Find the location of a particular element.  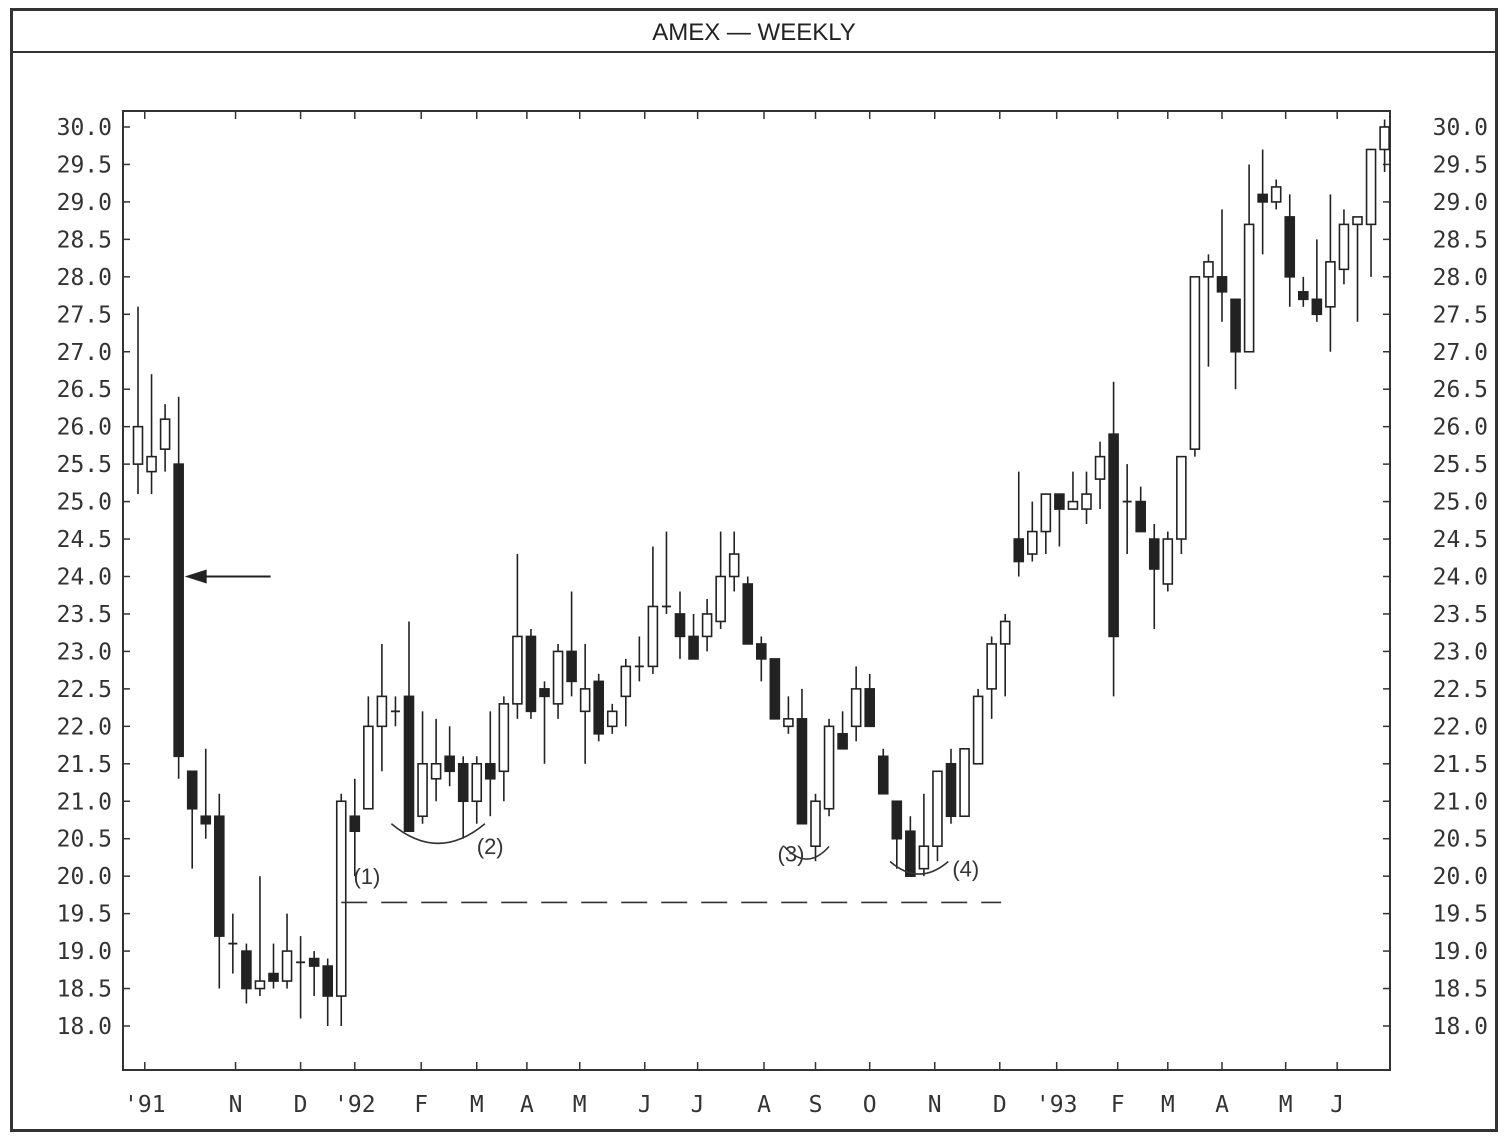

y-tick-label-right: 19.5 is located at coordinates (1460, 915).